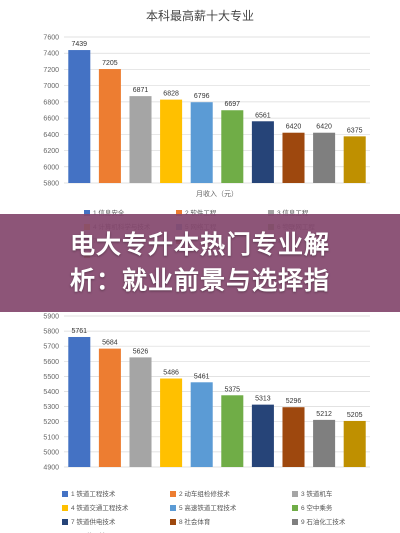  Describe the element at coordinates (51, 135) in the screenshot. I see `y-tick-label: 6400` at that location.